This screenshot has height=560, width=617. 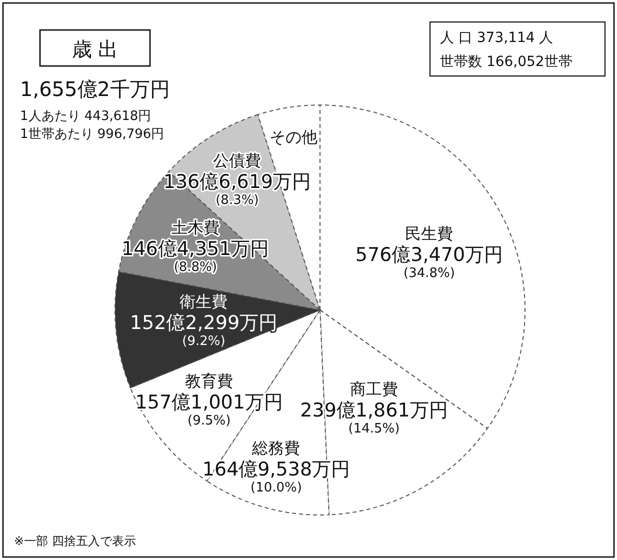 I want to click on note: ※一部 四捨五入で表示, so click(x=75, y=541).